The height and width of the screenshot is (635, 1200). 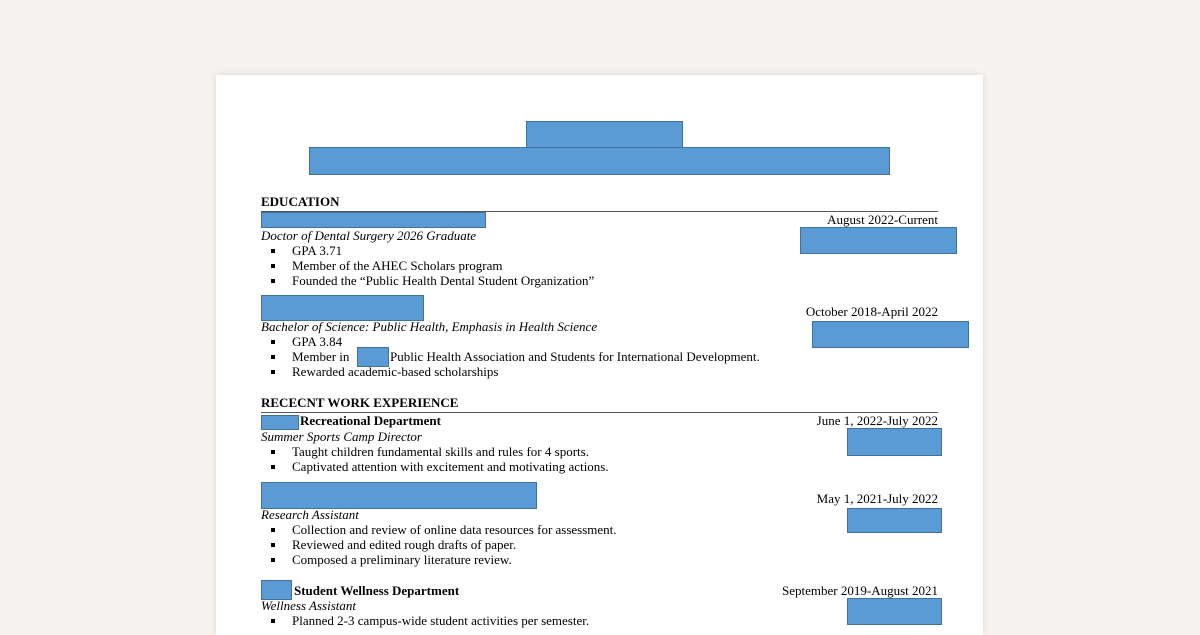 What do you see at coordinates (882, 219) in the screenshot?
I see `dates: August 2022-Current` at bounding box center [882, 219].